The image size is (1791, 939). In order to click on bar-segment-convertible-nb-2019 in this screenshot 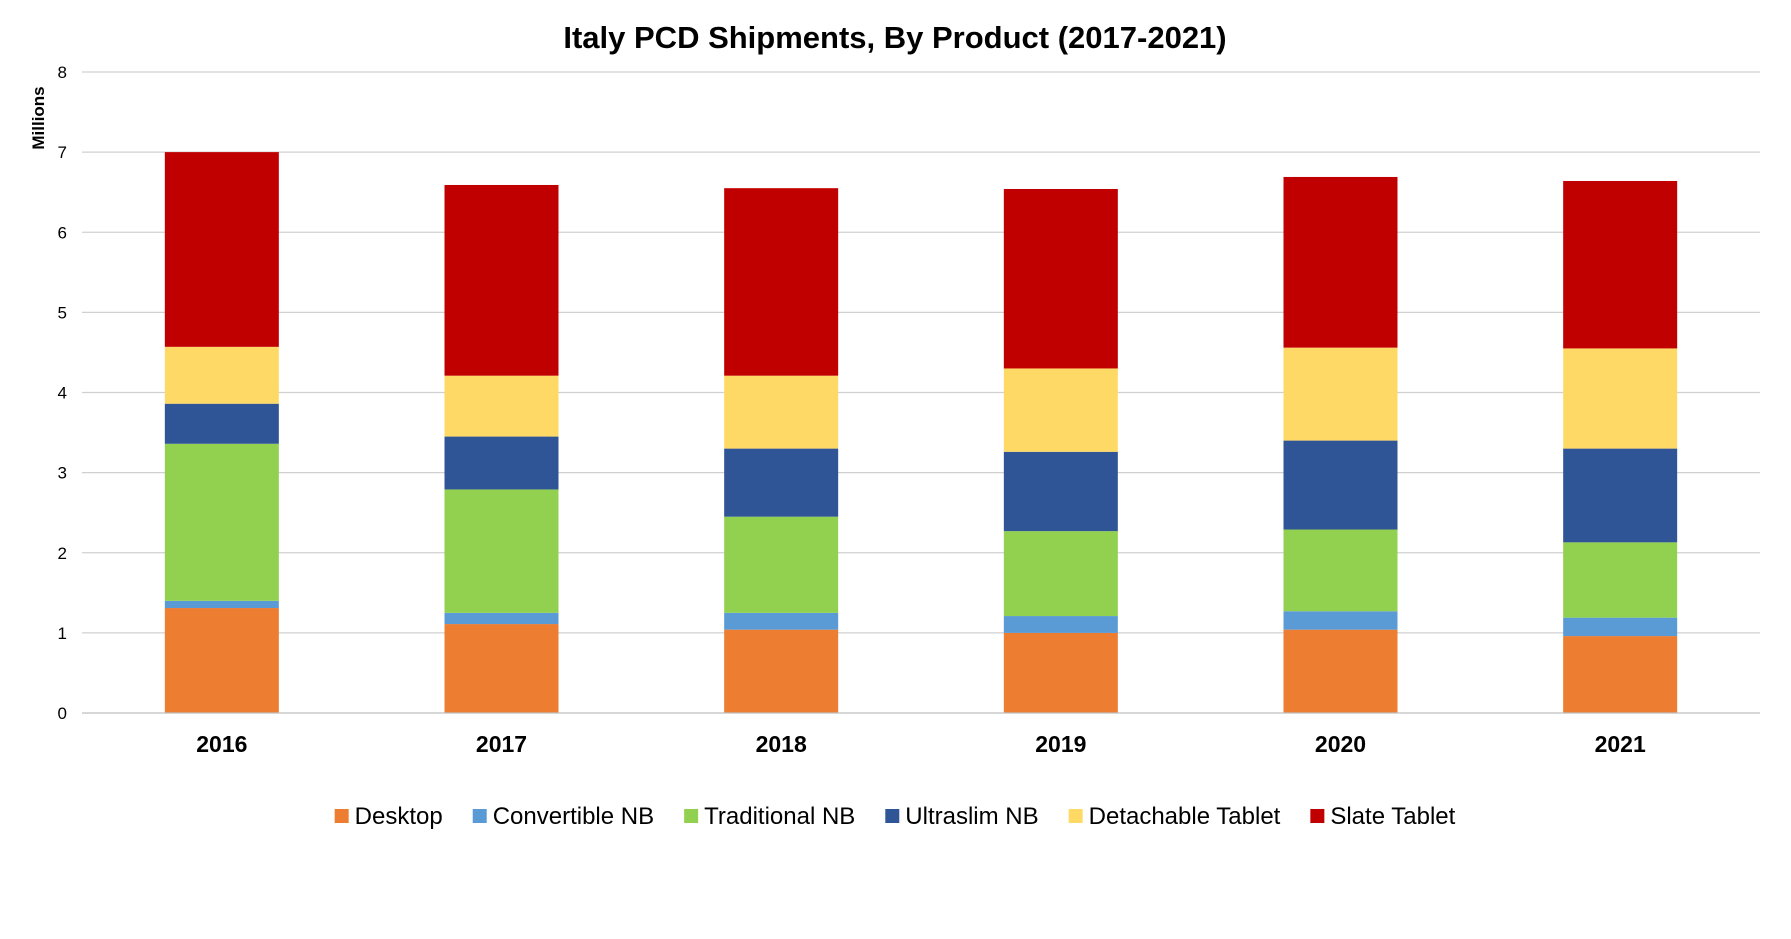, I will do `click(1060, 624)`.